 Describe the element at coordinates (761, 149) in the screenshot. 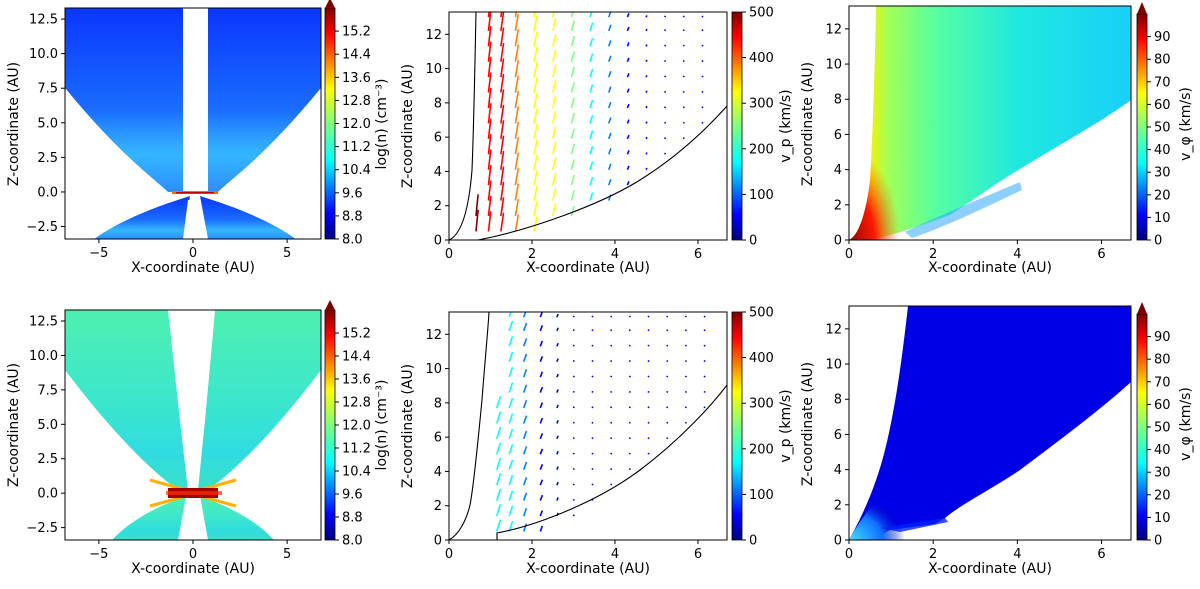

I see `colorbar-tick-label: 200` at that location.